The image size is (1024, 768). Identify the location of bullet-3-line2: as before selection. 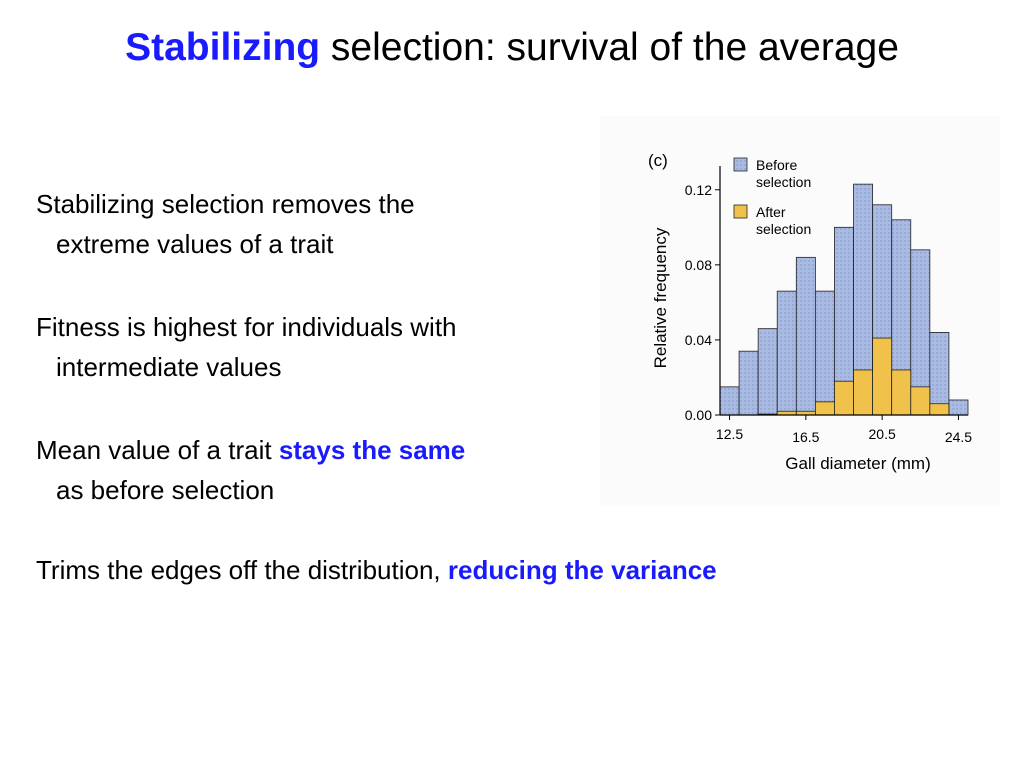
(165, 490).